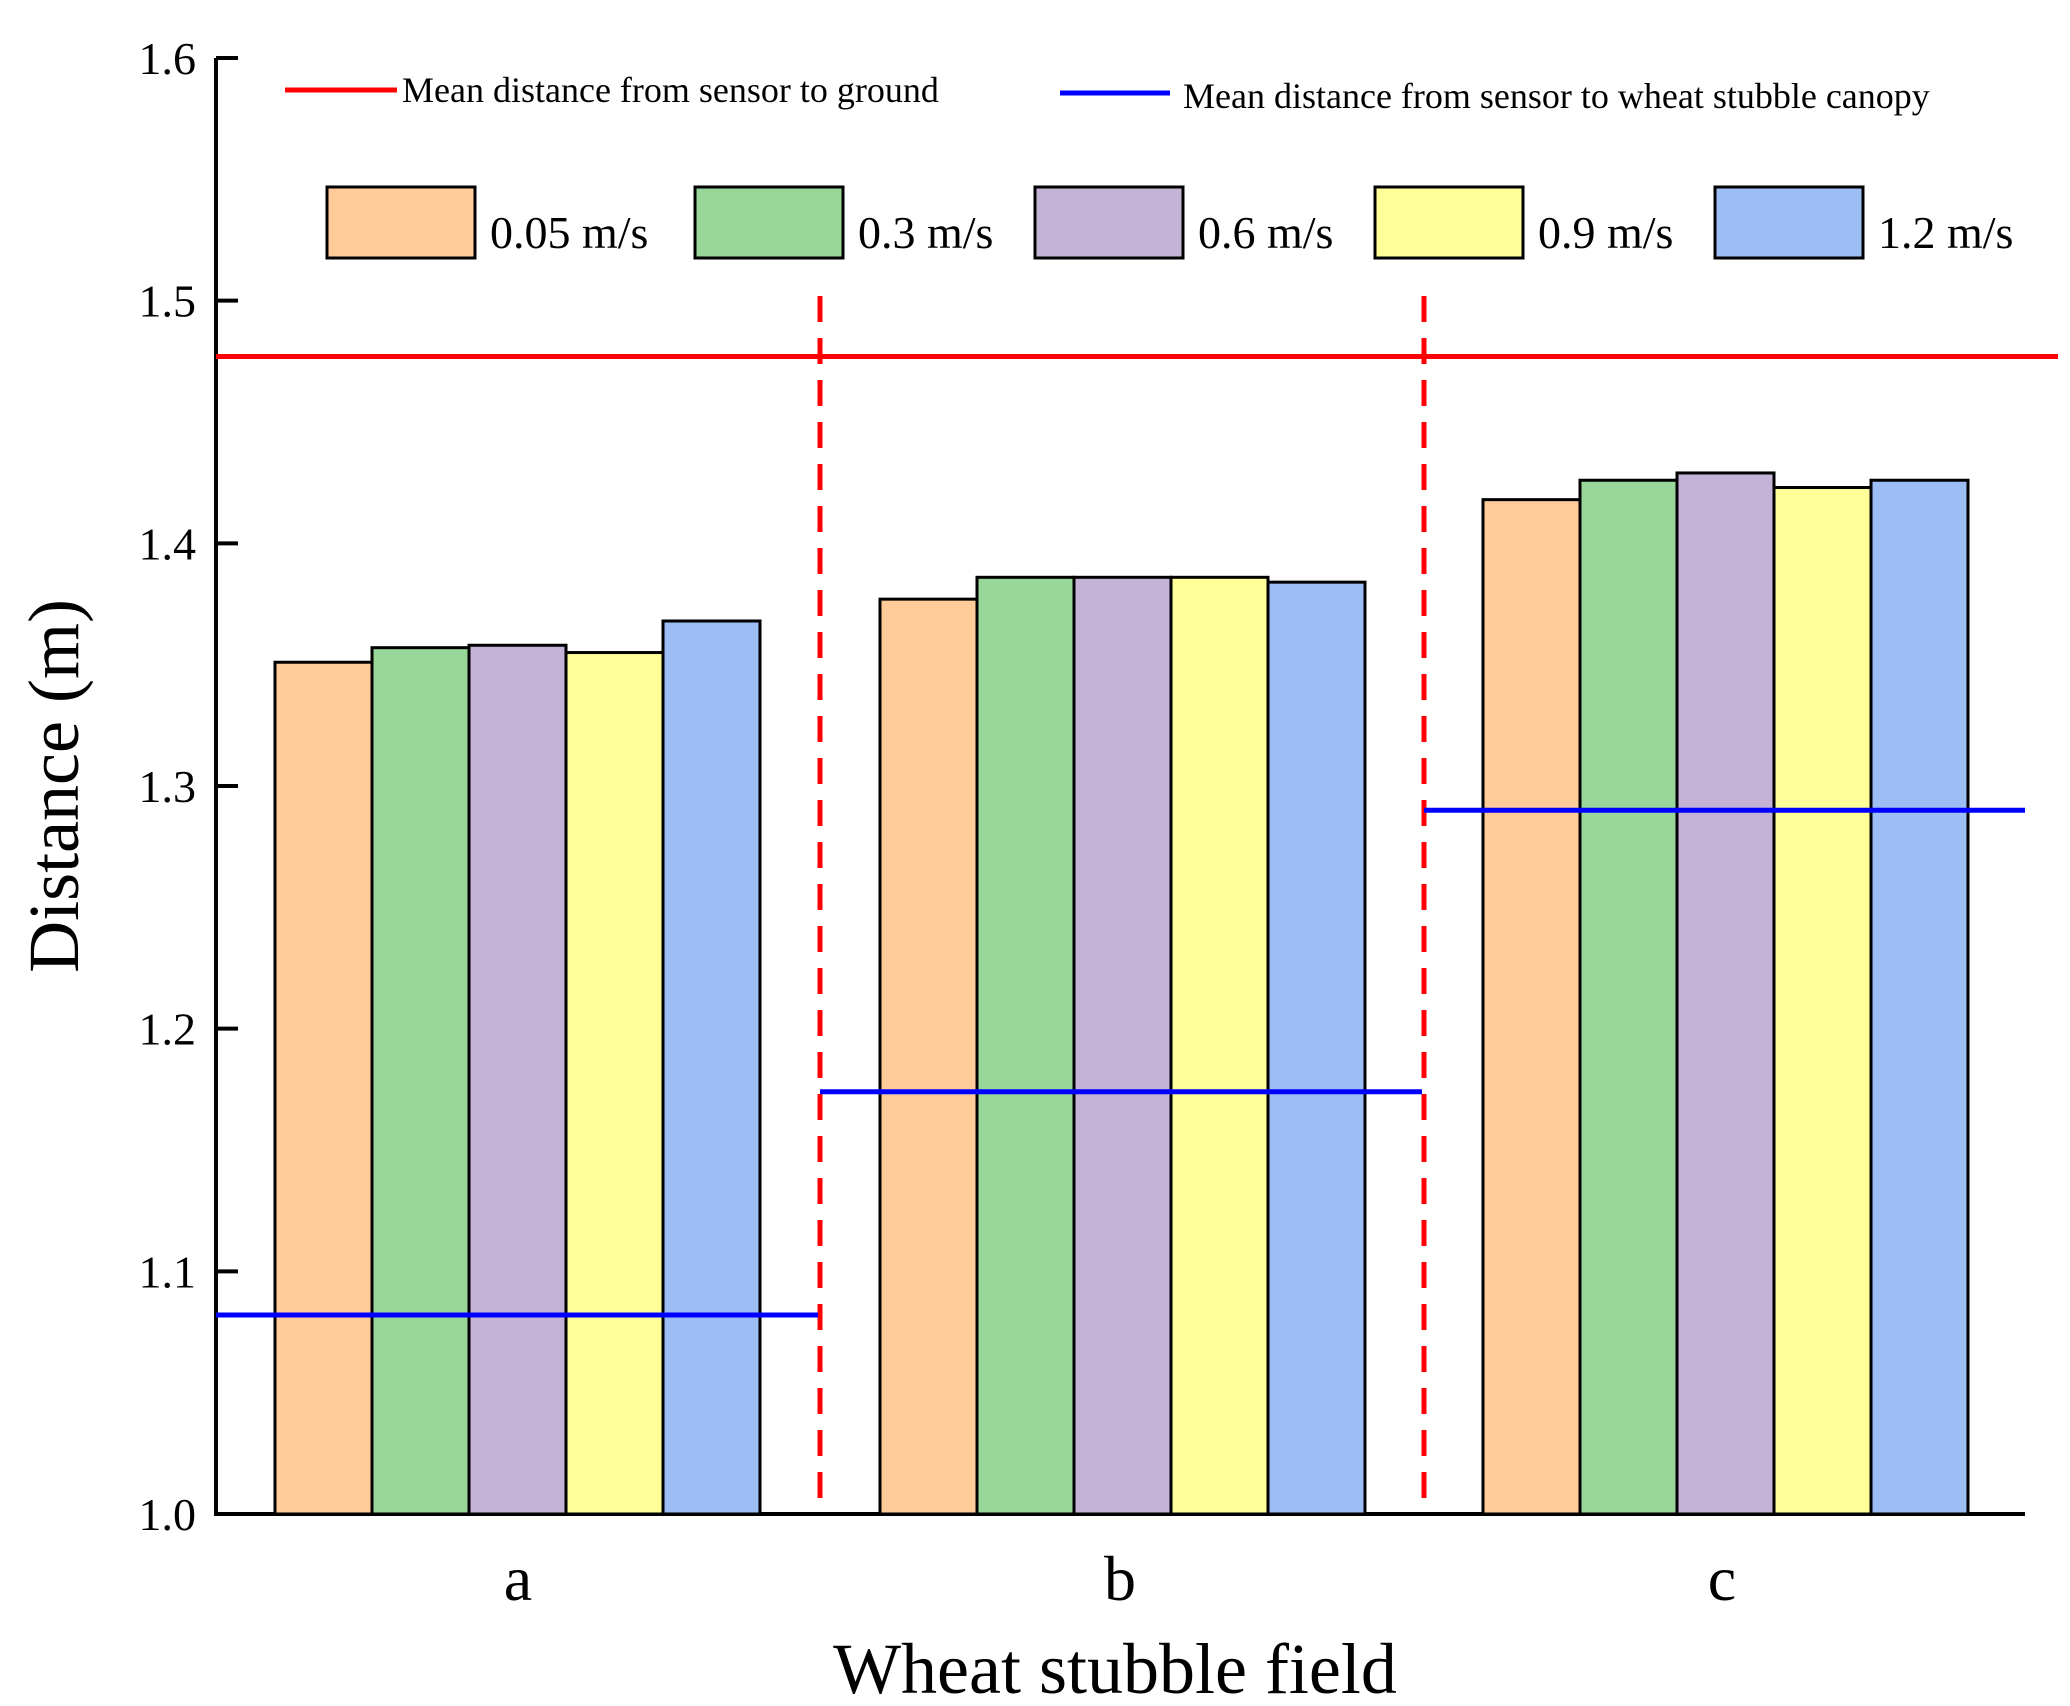  Describe the element at coordinates (168, 1514) in the screenshot. I see `y-tick-label: 1.0` at that location.